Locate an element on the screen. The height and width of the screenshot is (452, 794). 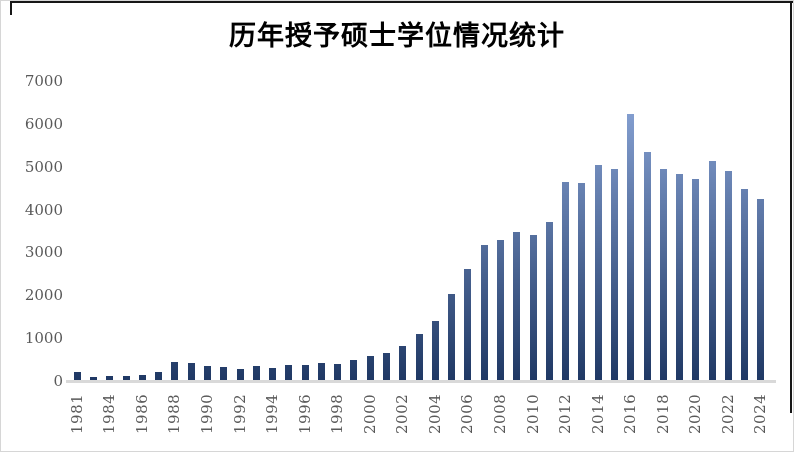
x-axis-tick-label: 1981 is located at coordinates (76, 413).